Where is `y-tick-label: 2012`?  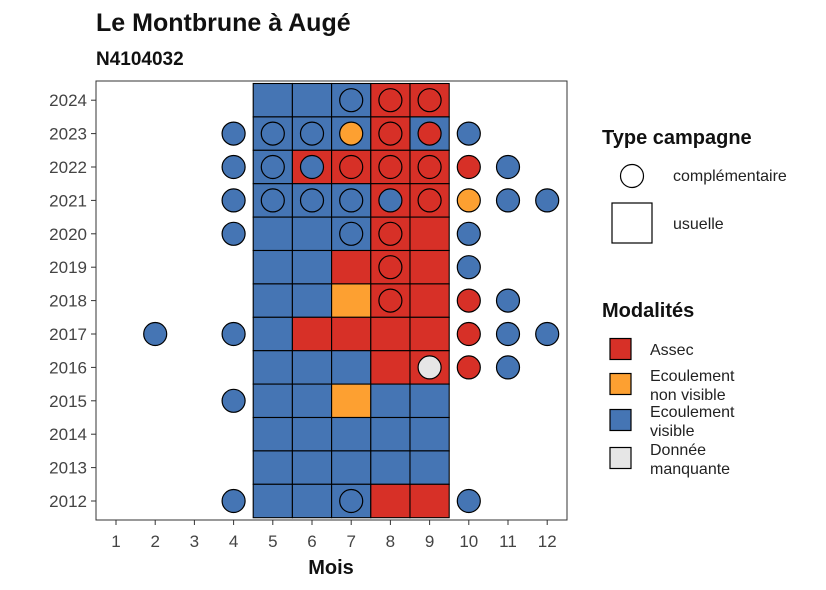
y-tick-label: 2012 is located at coordinates (68, 501).